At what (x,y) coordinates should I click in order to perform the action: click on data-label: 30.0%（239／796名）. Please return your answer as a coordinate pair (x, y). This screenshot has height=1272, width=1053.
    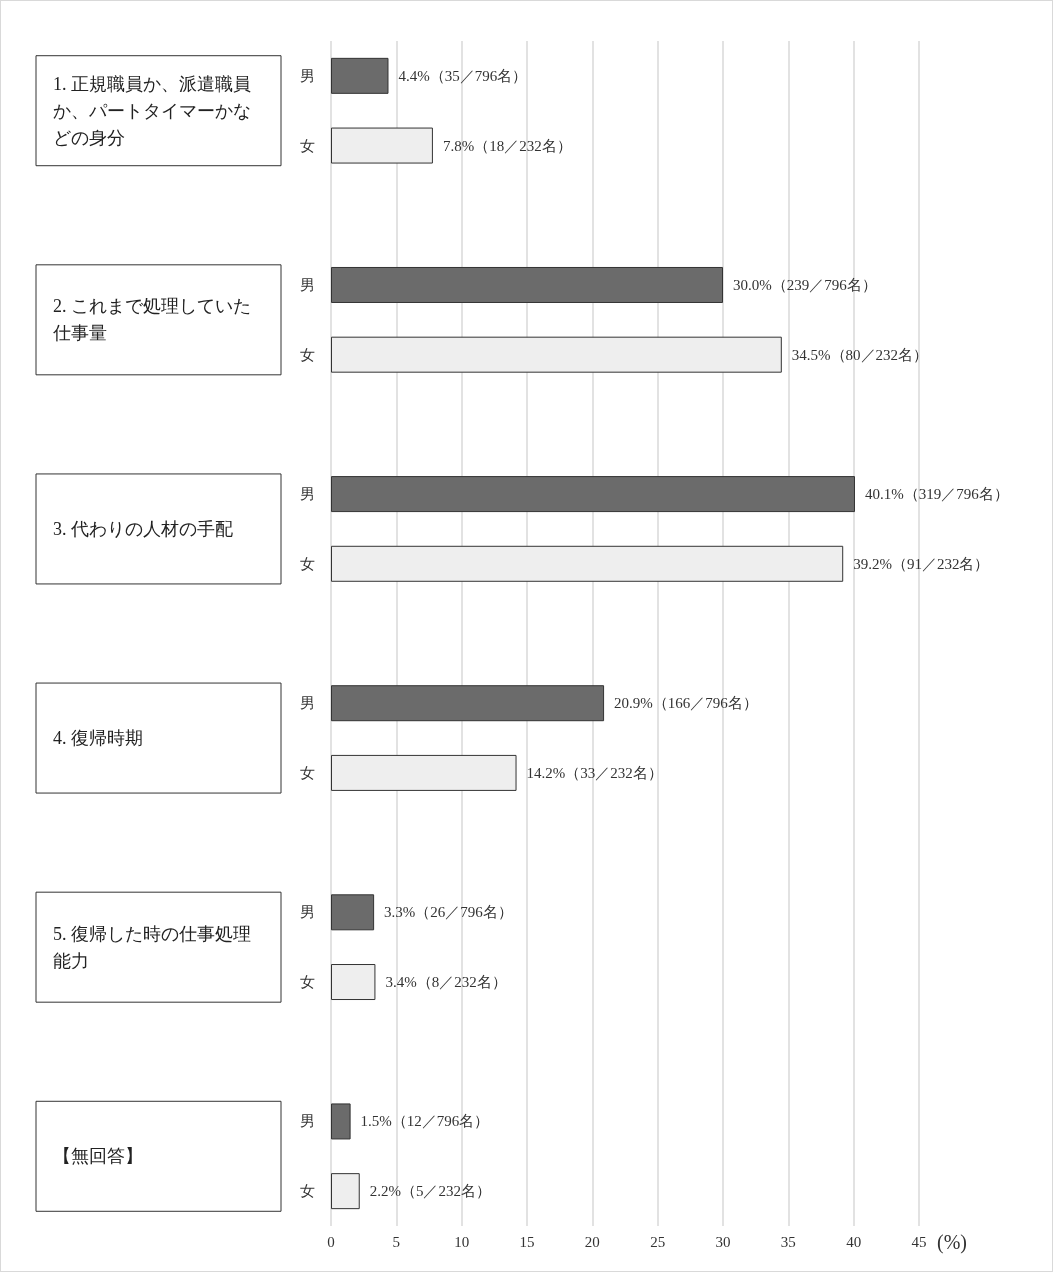
    Looking at the image, I should click on (805, 284).